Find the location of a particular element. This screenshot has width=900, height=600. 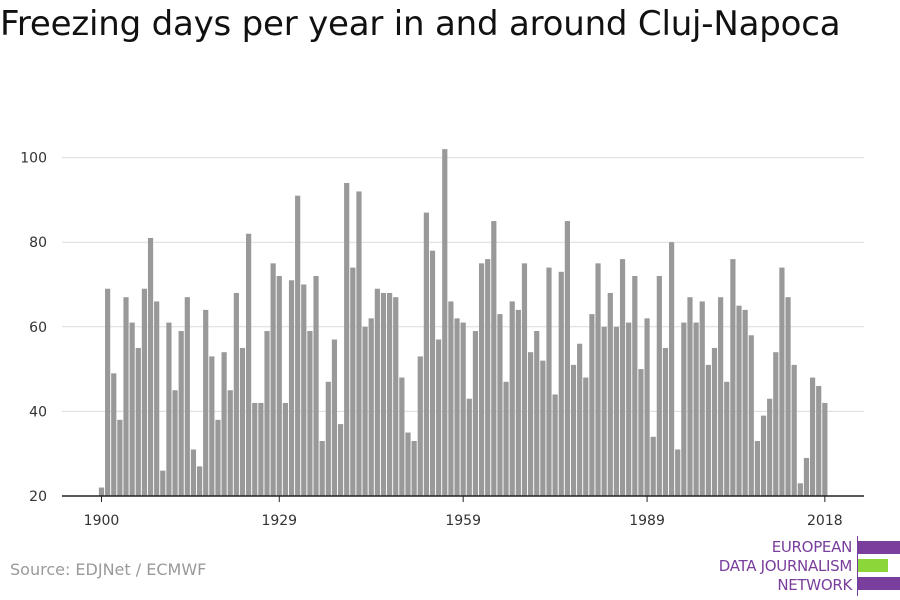

bar-2005 is located at coordinates (745, 402).